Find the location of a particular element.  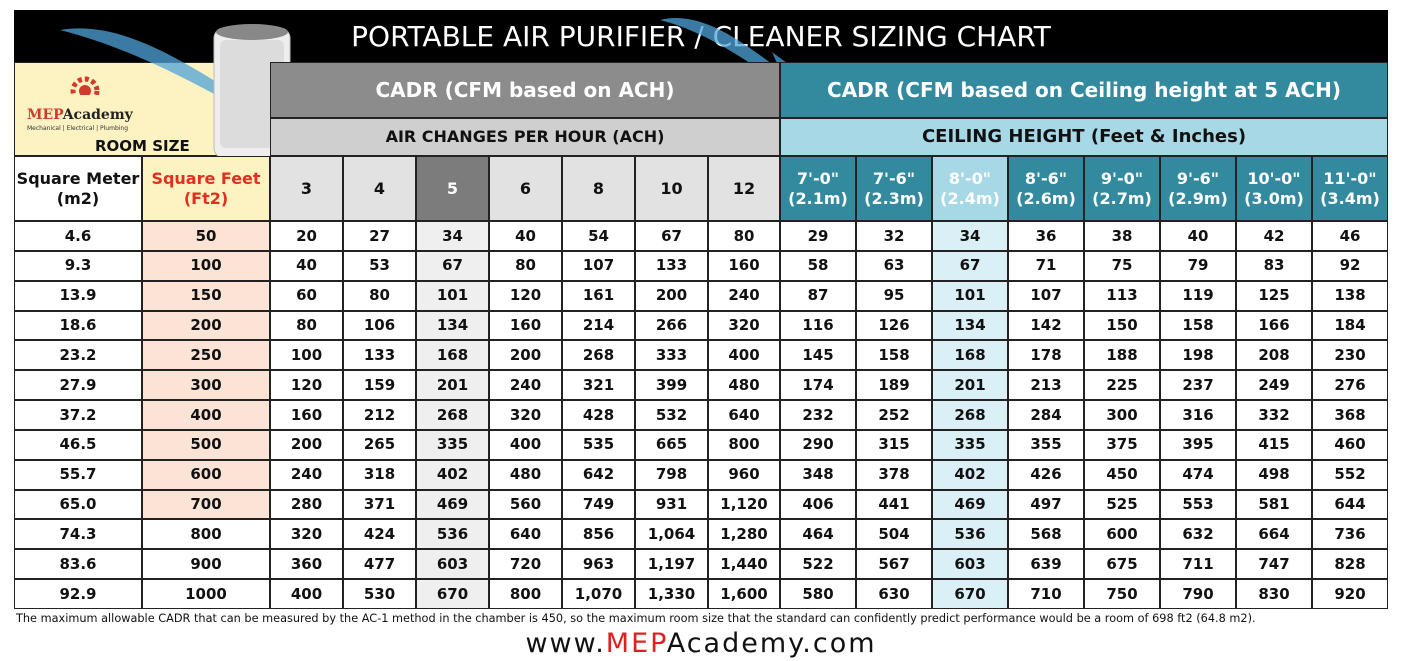

cell-value: 120 is located at coordinates (525, 295).